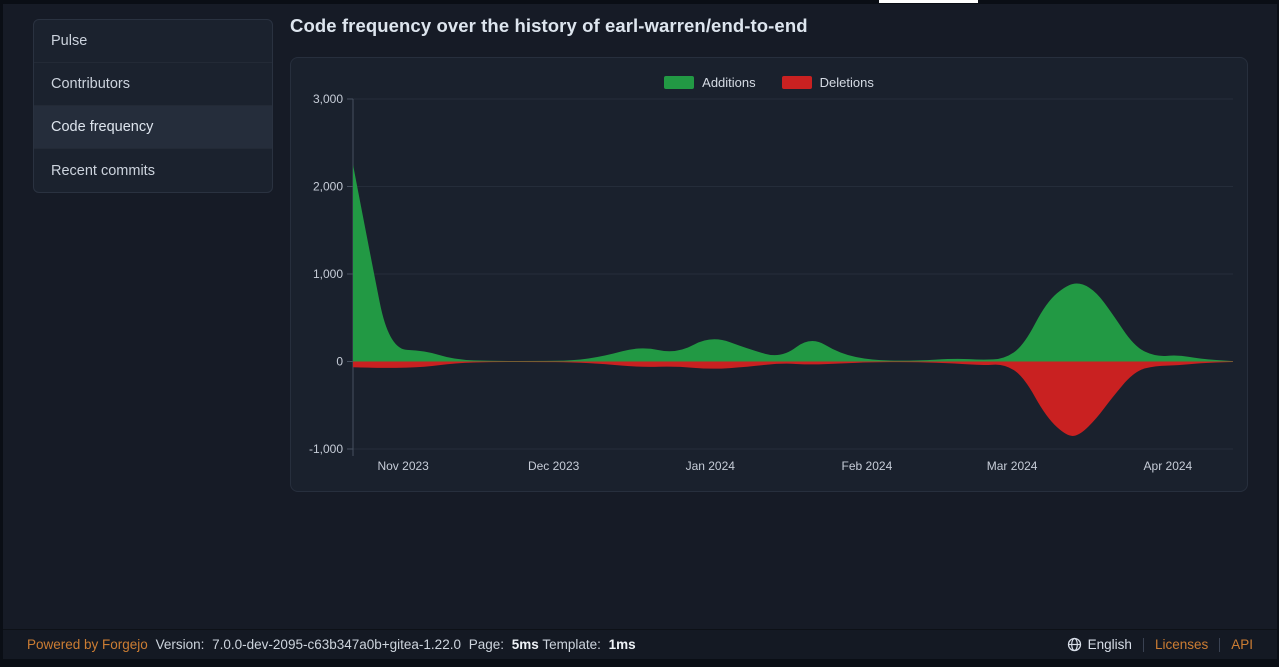  Describe the element at coordinates (525, 644) in the screenshot. I see `page-time-value: 5ms` at that location.